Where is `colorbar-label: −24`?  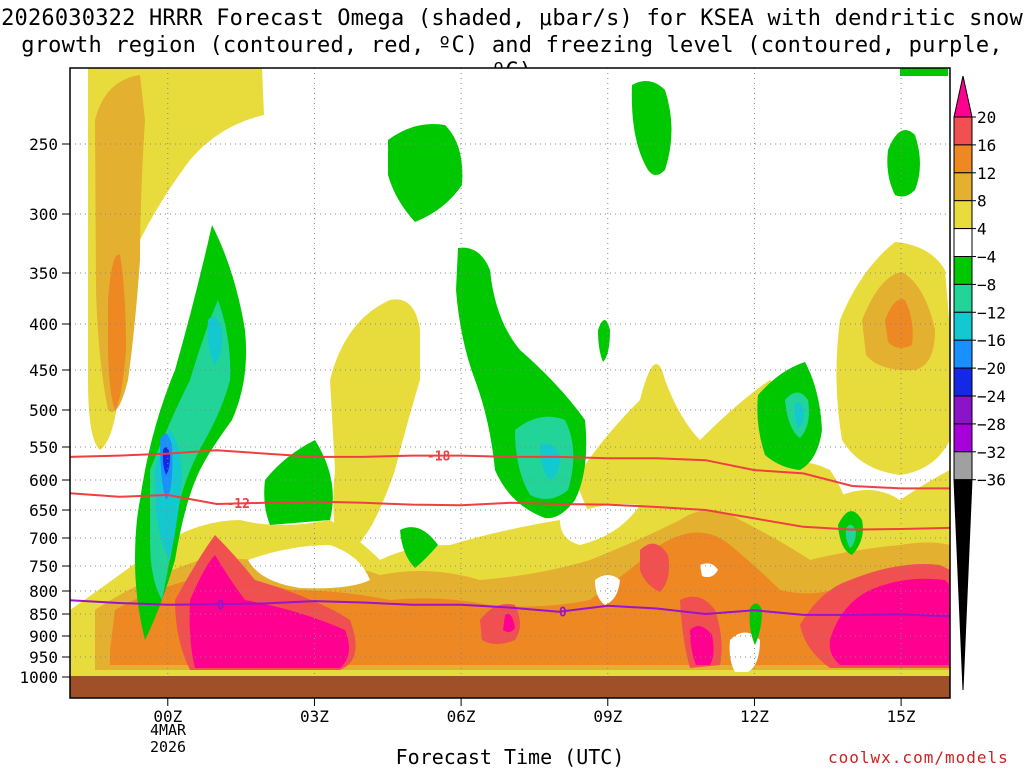 colorbar-label: −24 is located at coordinates (991, 396).